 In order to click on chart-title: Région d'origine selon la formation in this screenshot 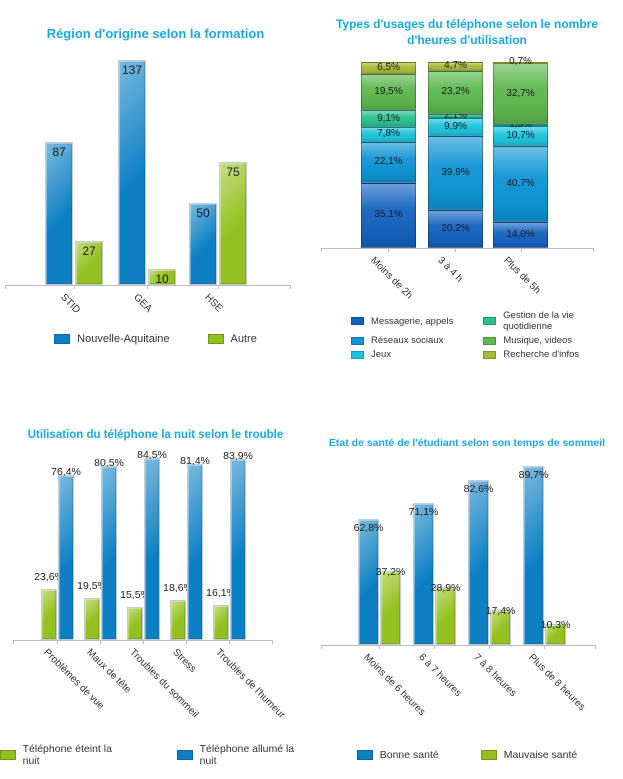, I will do `click(155, 33)`.